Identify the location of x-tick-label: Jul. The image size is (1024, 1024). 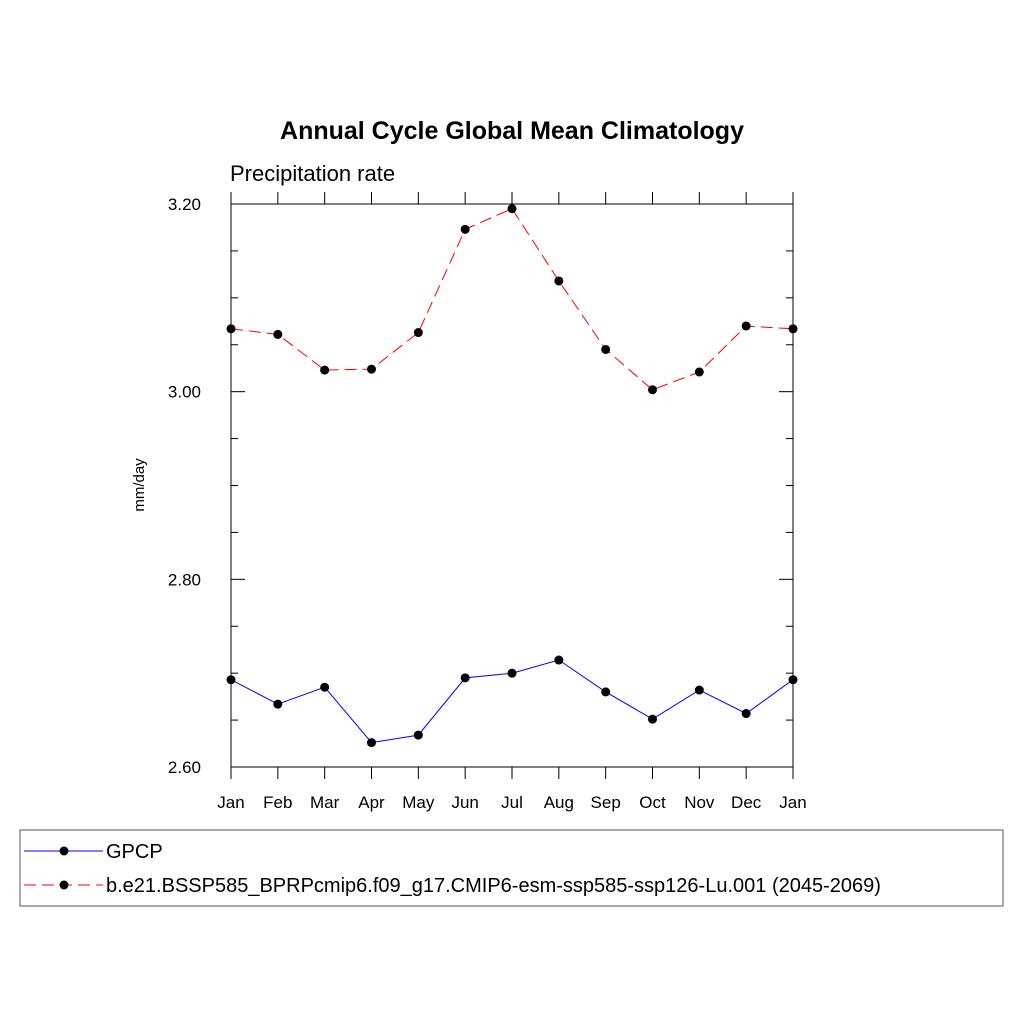
(512, 802).